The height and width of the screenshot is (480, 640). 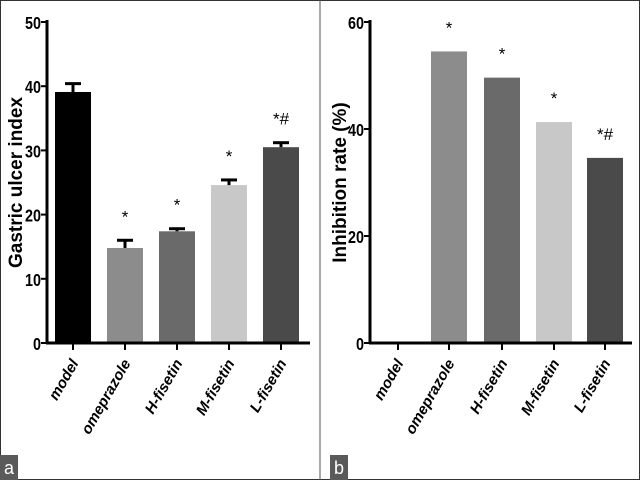 What do you see at coordinates (33, 24) in the screenshot?
I see `y-tick-label: 50` at bounding box center [33, 24].